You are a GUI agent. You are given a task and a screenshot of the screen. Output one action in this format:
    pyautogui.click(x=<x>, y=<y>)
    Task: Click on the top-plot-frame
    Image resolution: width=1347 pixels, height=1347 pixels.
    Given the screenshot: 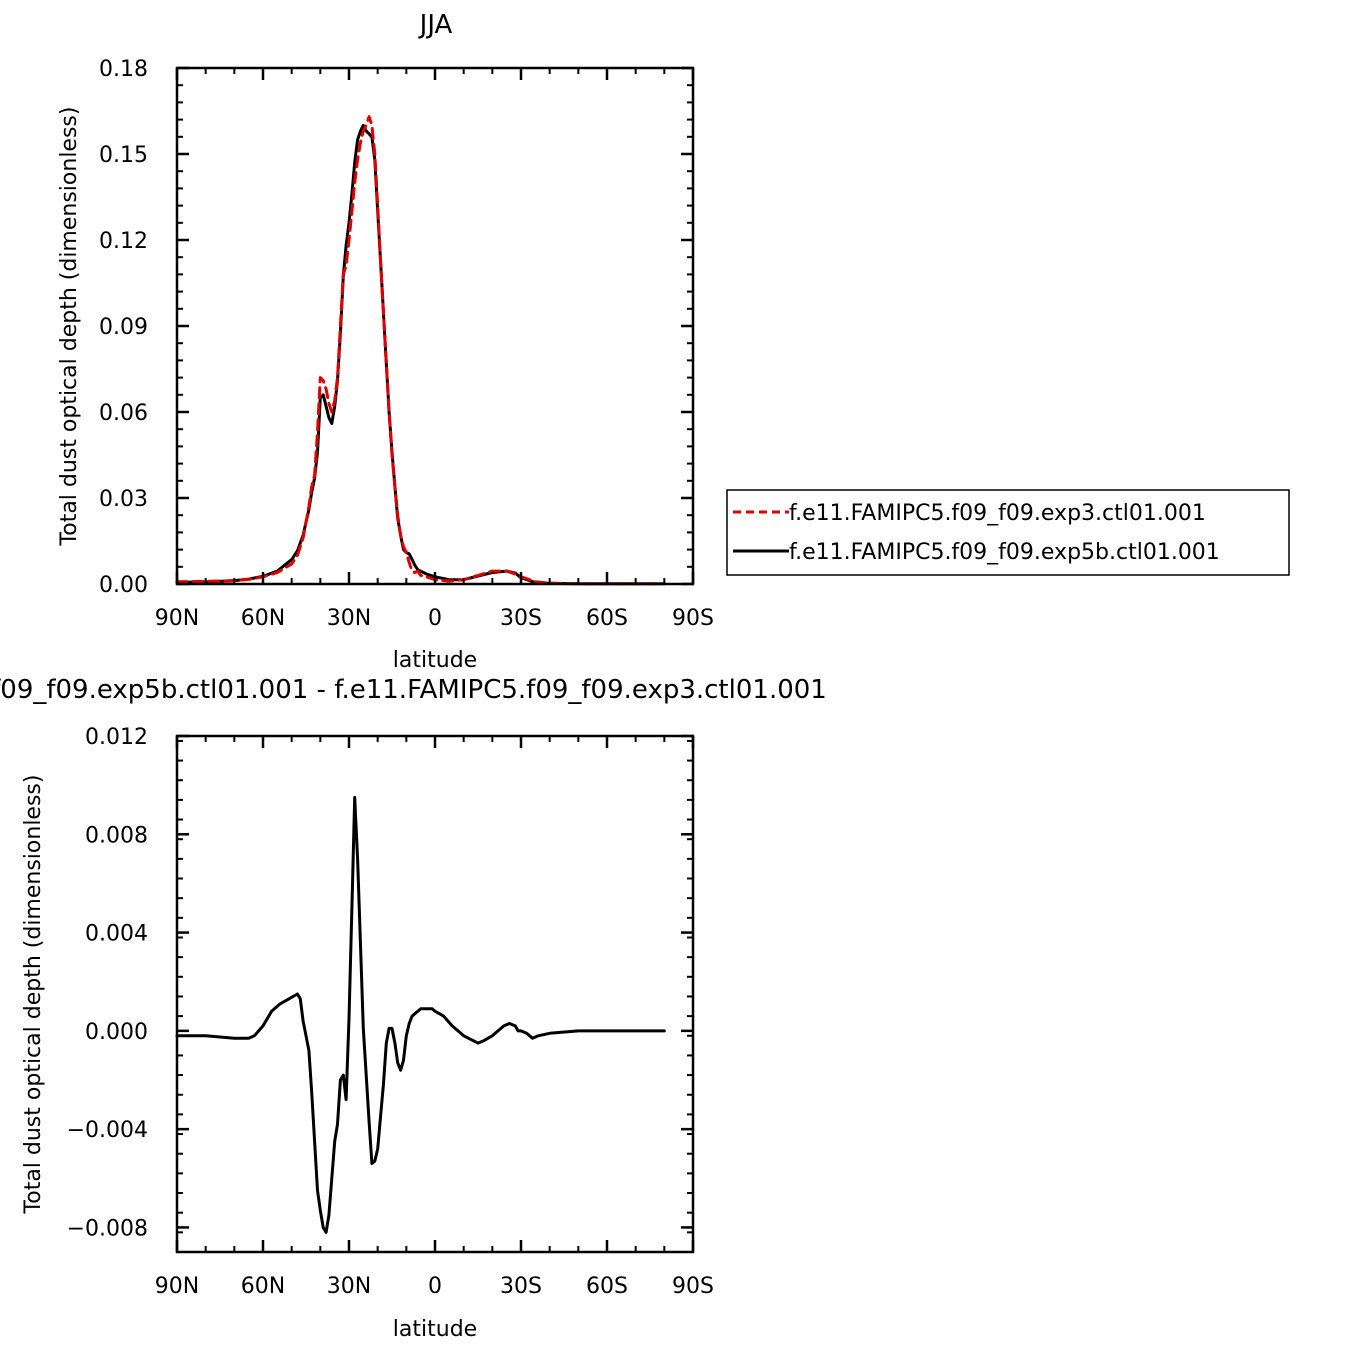 What is the action you would take?
    pyautogui.click(x=435, y=326)
    